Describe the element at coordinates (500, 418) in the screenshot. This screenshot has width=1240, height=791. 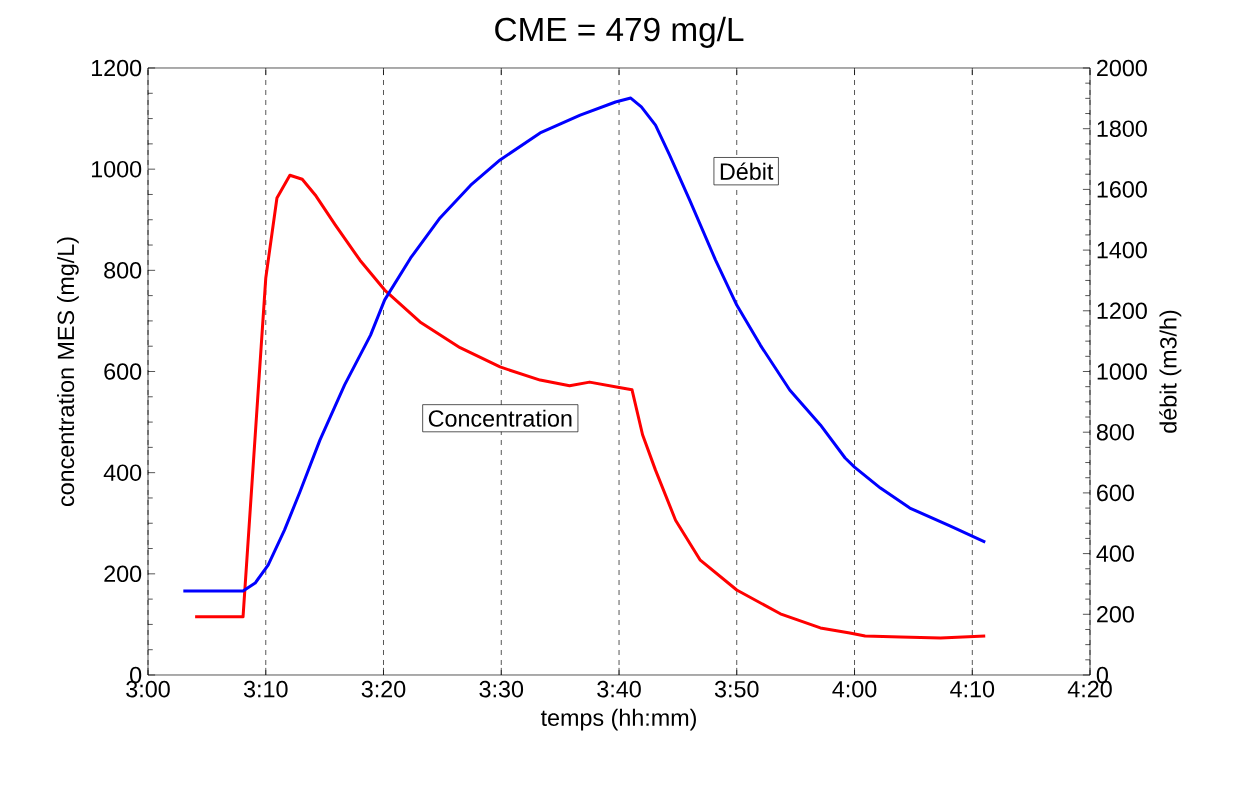
I see `series-label: Concentration` at that location.